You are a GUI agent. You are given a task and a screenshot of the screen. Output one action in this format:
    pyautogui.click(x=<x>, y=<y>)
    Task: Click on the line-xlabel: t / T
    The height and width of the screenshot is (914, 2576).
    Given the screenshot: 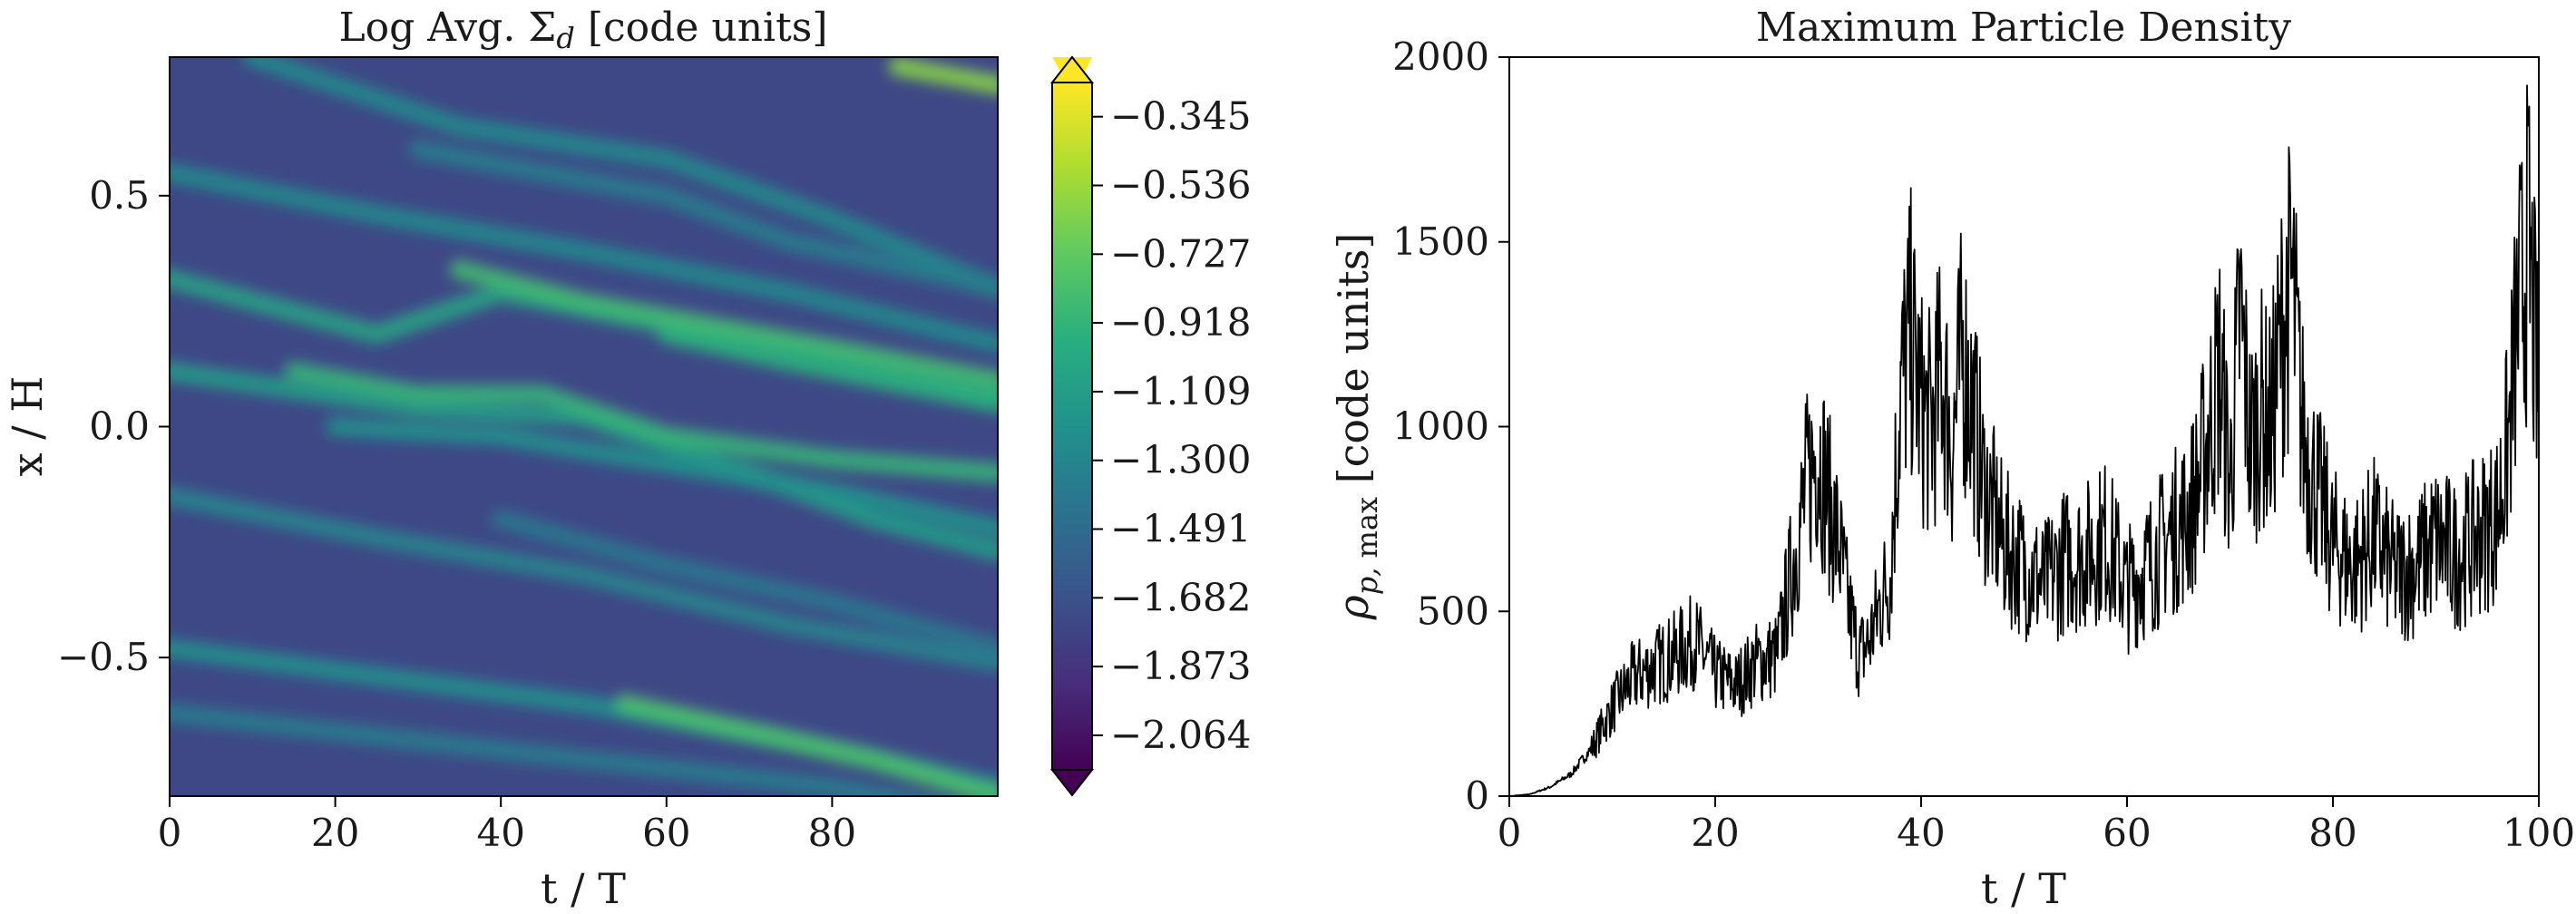 What is the action you would take?
    pyautogui.click(x=2023, y=888)
    